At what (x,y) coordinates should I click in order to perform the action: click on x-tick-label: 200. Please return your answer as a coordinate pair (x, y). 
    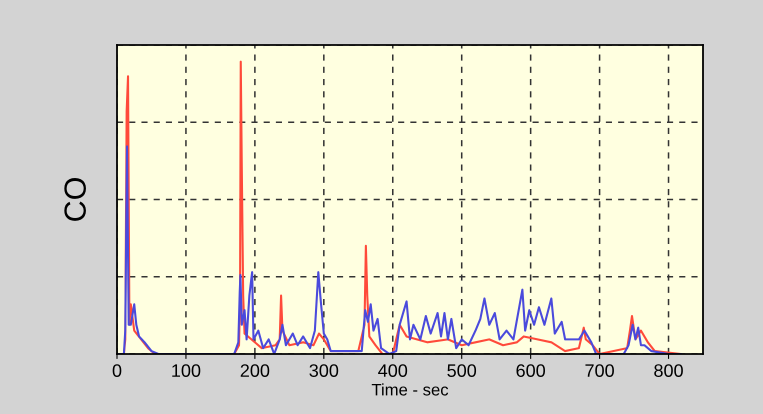
    Looking at the image, I should click on (255, 370).